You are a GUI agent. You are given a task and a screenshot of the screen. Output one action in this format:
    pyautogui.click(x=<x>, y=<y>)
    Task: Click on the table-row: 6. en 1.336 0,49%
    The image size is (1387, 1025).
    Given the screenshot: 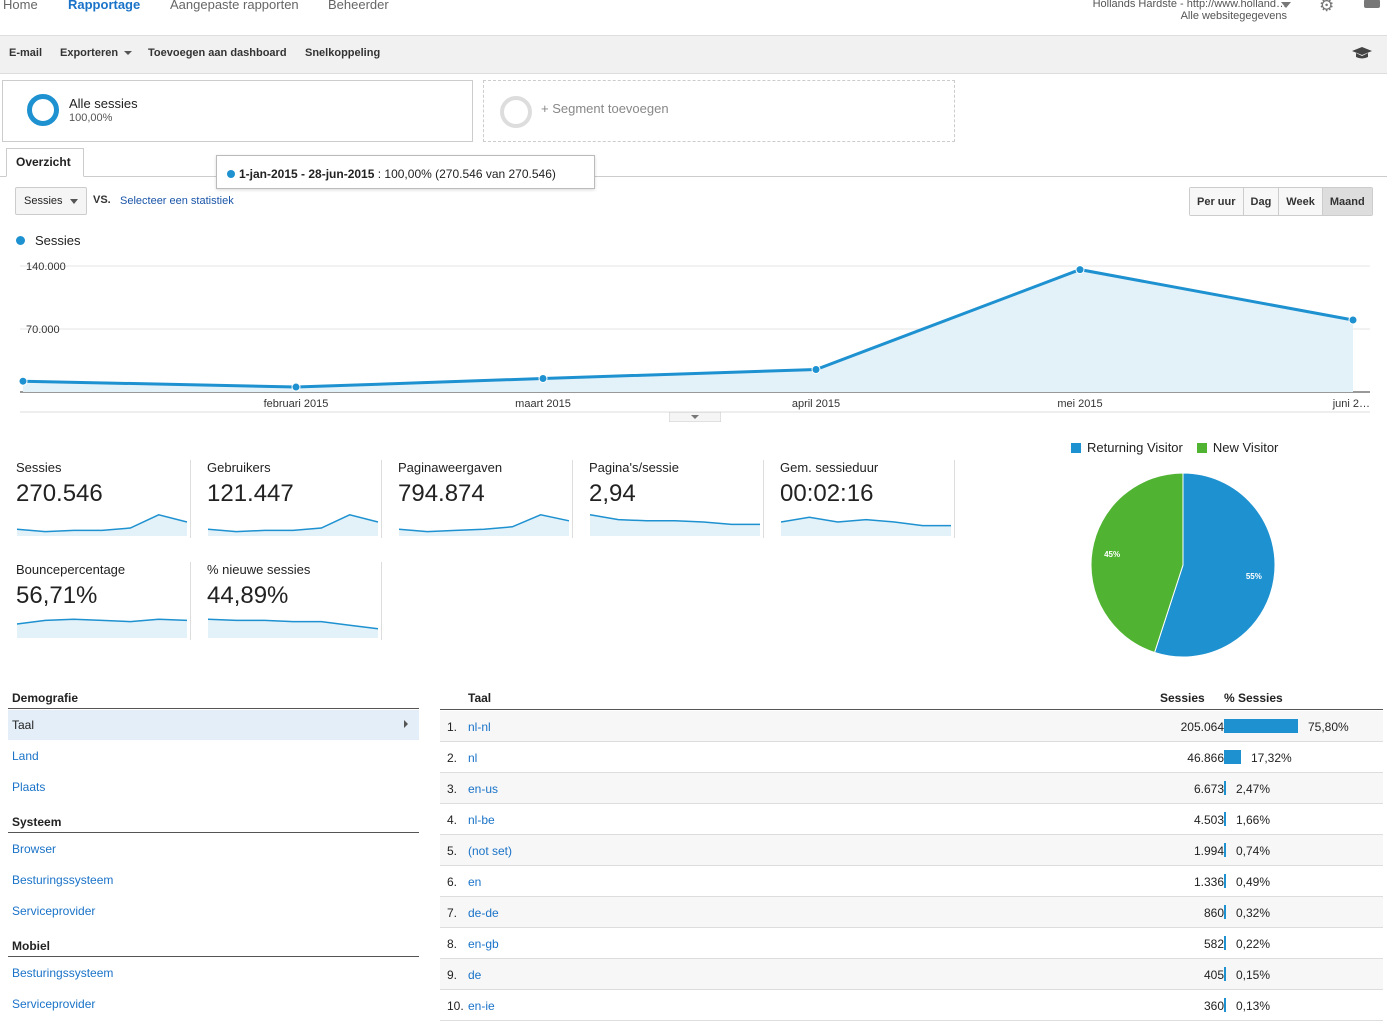 What is the action you would take?
    pyautogui.click(x=911, y=881)
    